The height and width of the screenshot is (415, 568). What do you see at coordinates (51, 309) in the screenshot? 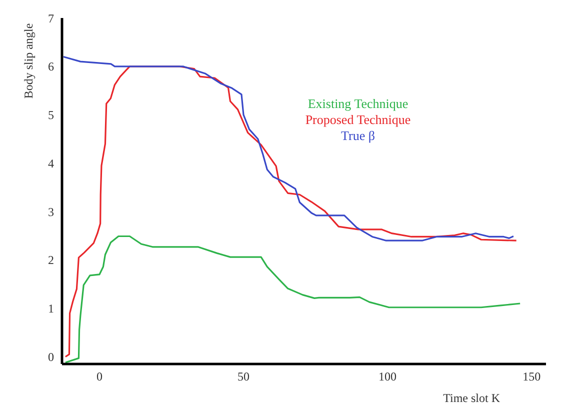
I see `y-tick-label: 1` at bounding box center [51, 309].